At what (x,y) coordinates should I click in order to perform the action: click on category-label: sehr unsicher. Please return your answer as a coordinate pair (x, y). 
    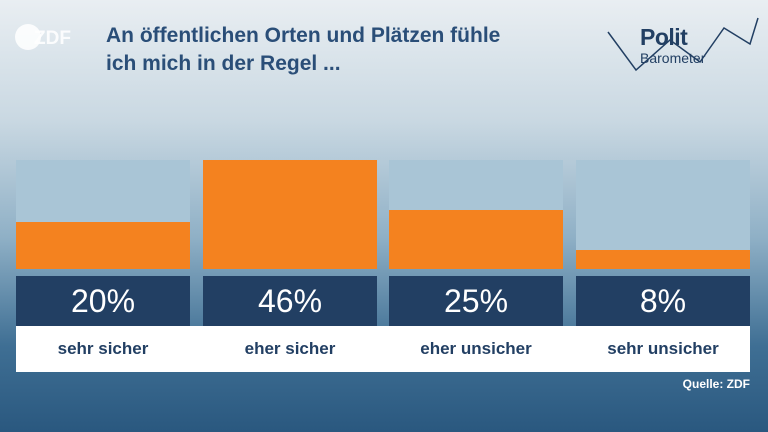
    Looking at the image, I should click on (663, 348).